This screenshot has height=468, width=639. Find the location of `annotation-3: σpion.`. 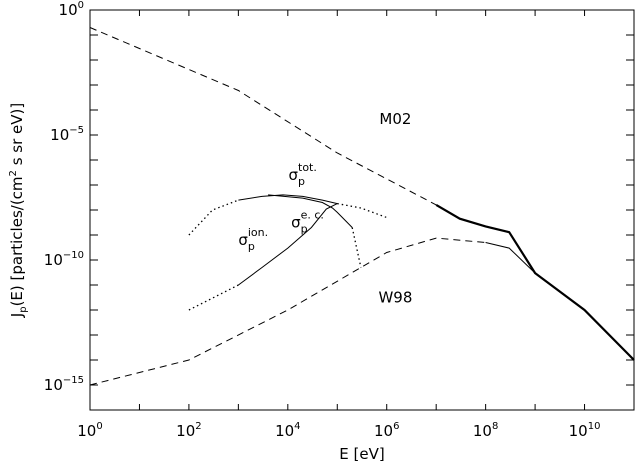

annotation-3: σpion. is located at coordinates (253, 239).